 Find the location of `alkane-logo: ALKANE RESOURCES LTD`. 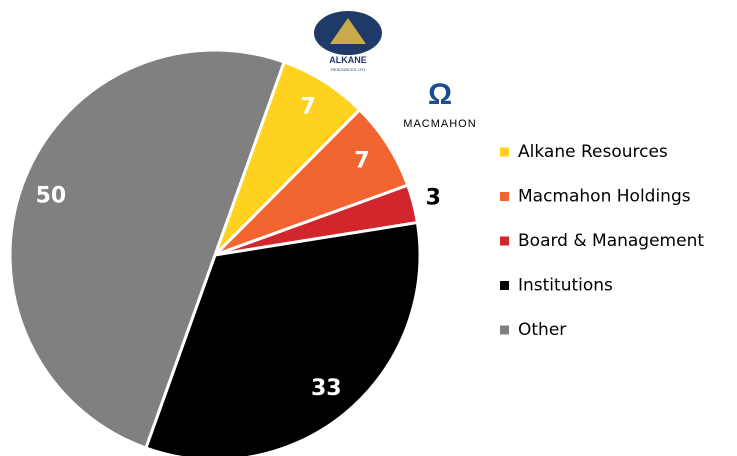

alkane-logo: ALKANE RESOURCES LTD is located at coordinates (348, 41).